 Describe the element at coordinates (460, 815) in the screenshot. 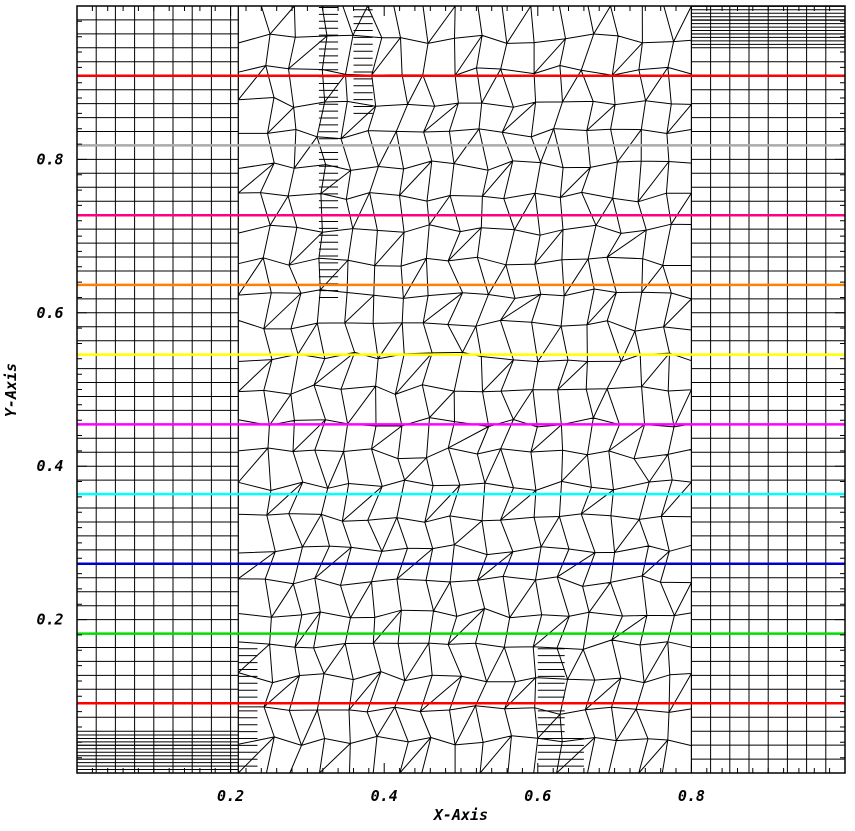

I see `x-axis-title: X-Axis` at that location.